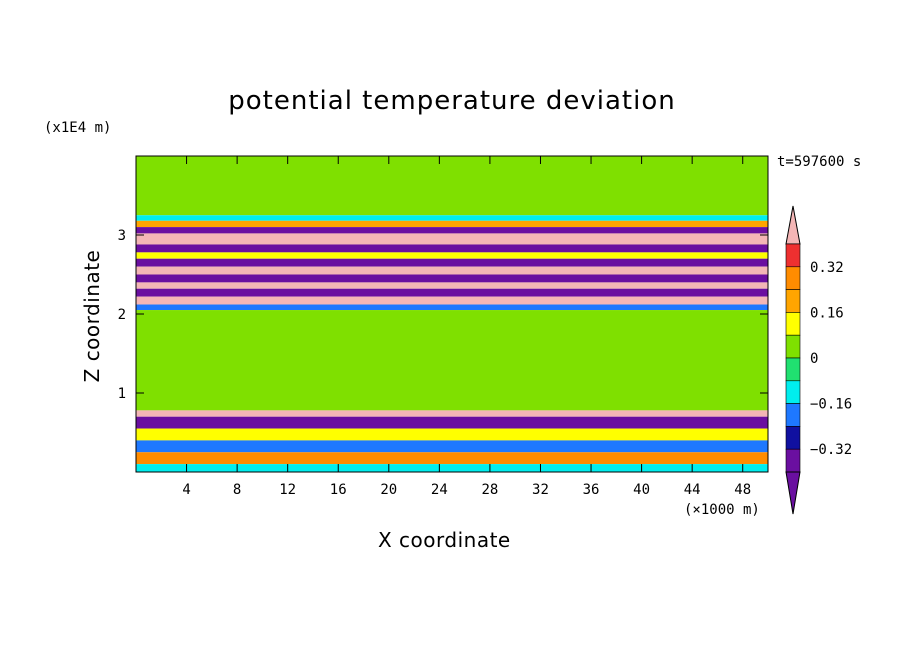 Image resolution: width=904 pixels, height=654 pixels. Describe the element at coordinates (742, 490) in the screenshot. I see `x-tick-label-11: 48` at that location.